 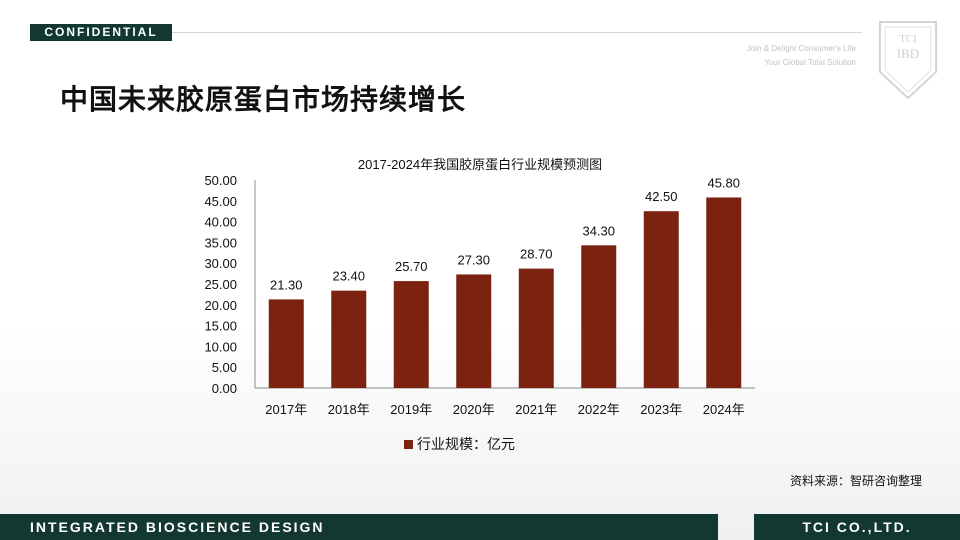 I want to click on header-divider, so click(x=517, y=32).